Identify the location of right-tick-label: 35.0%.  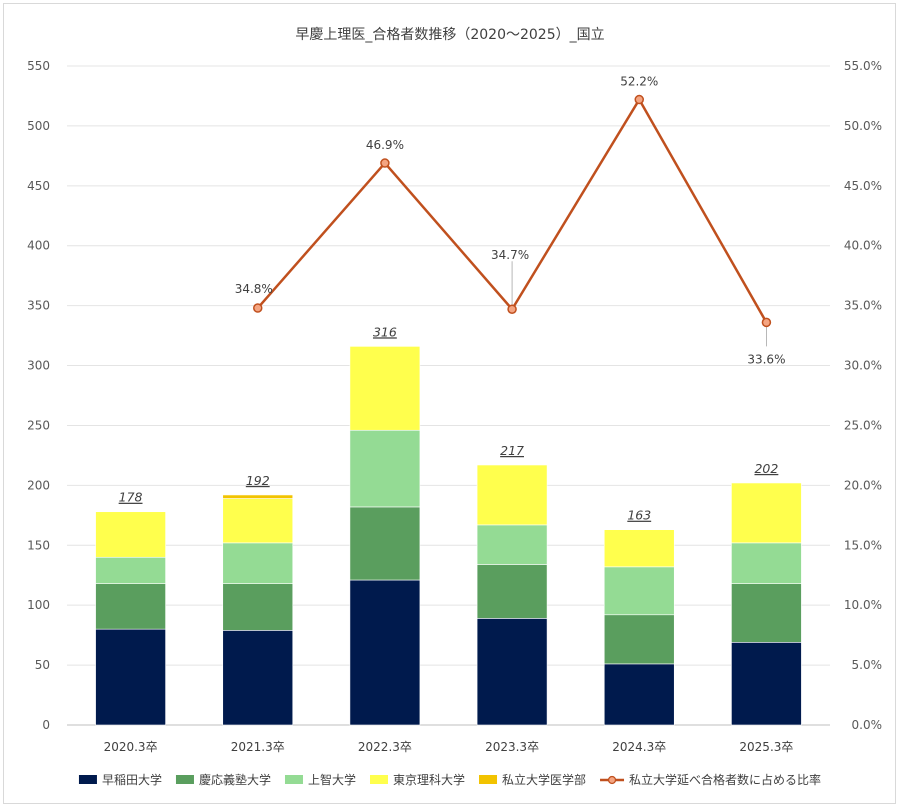
(863, 306).